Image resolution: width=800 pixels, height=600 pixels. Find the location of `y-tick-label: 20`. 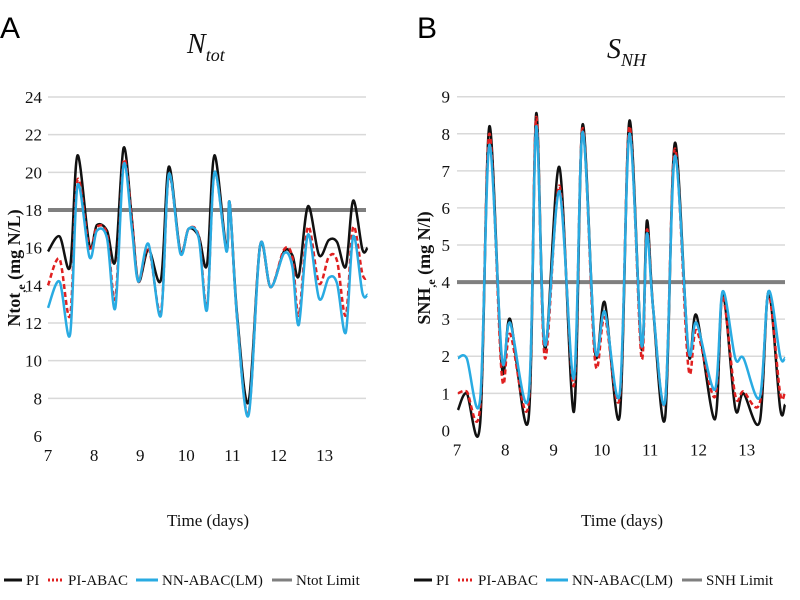

y-tick-label: 20 is located at coordinates (33, 172).